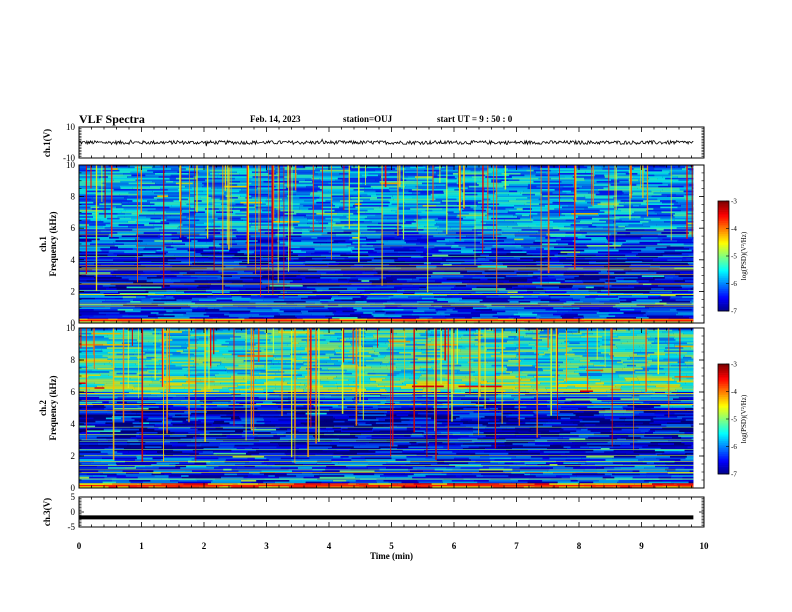 This screenshot has width=792, height=612. What do you see at coordinates (71, 165) in the screenshot?
I see `ch2-ytick-label: 10` at bounding box center [71, 165].